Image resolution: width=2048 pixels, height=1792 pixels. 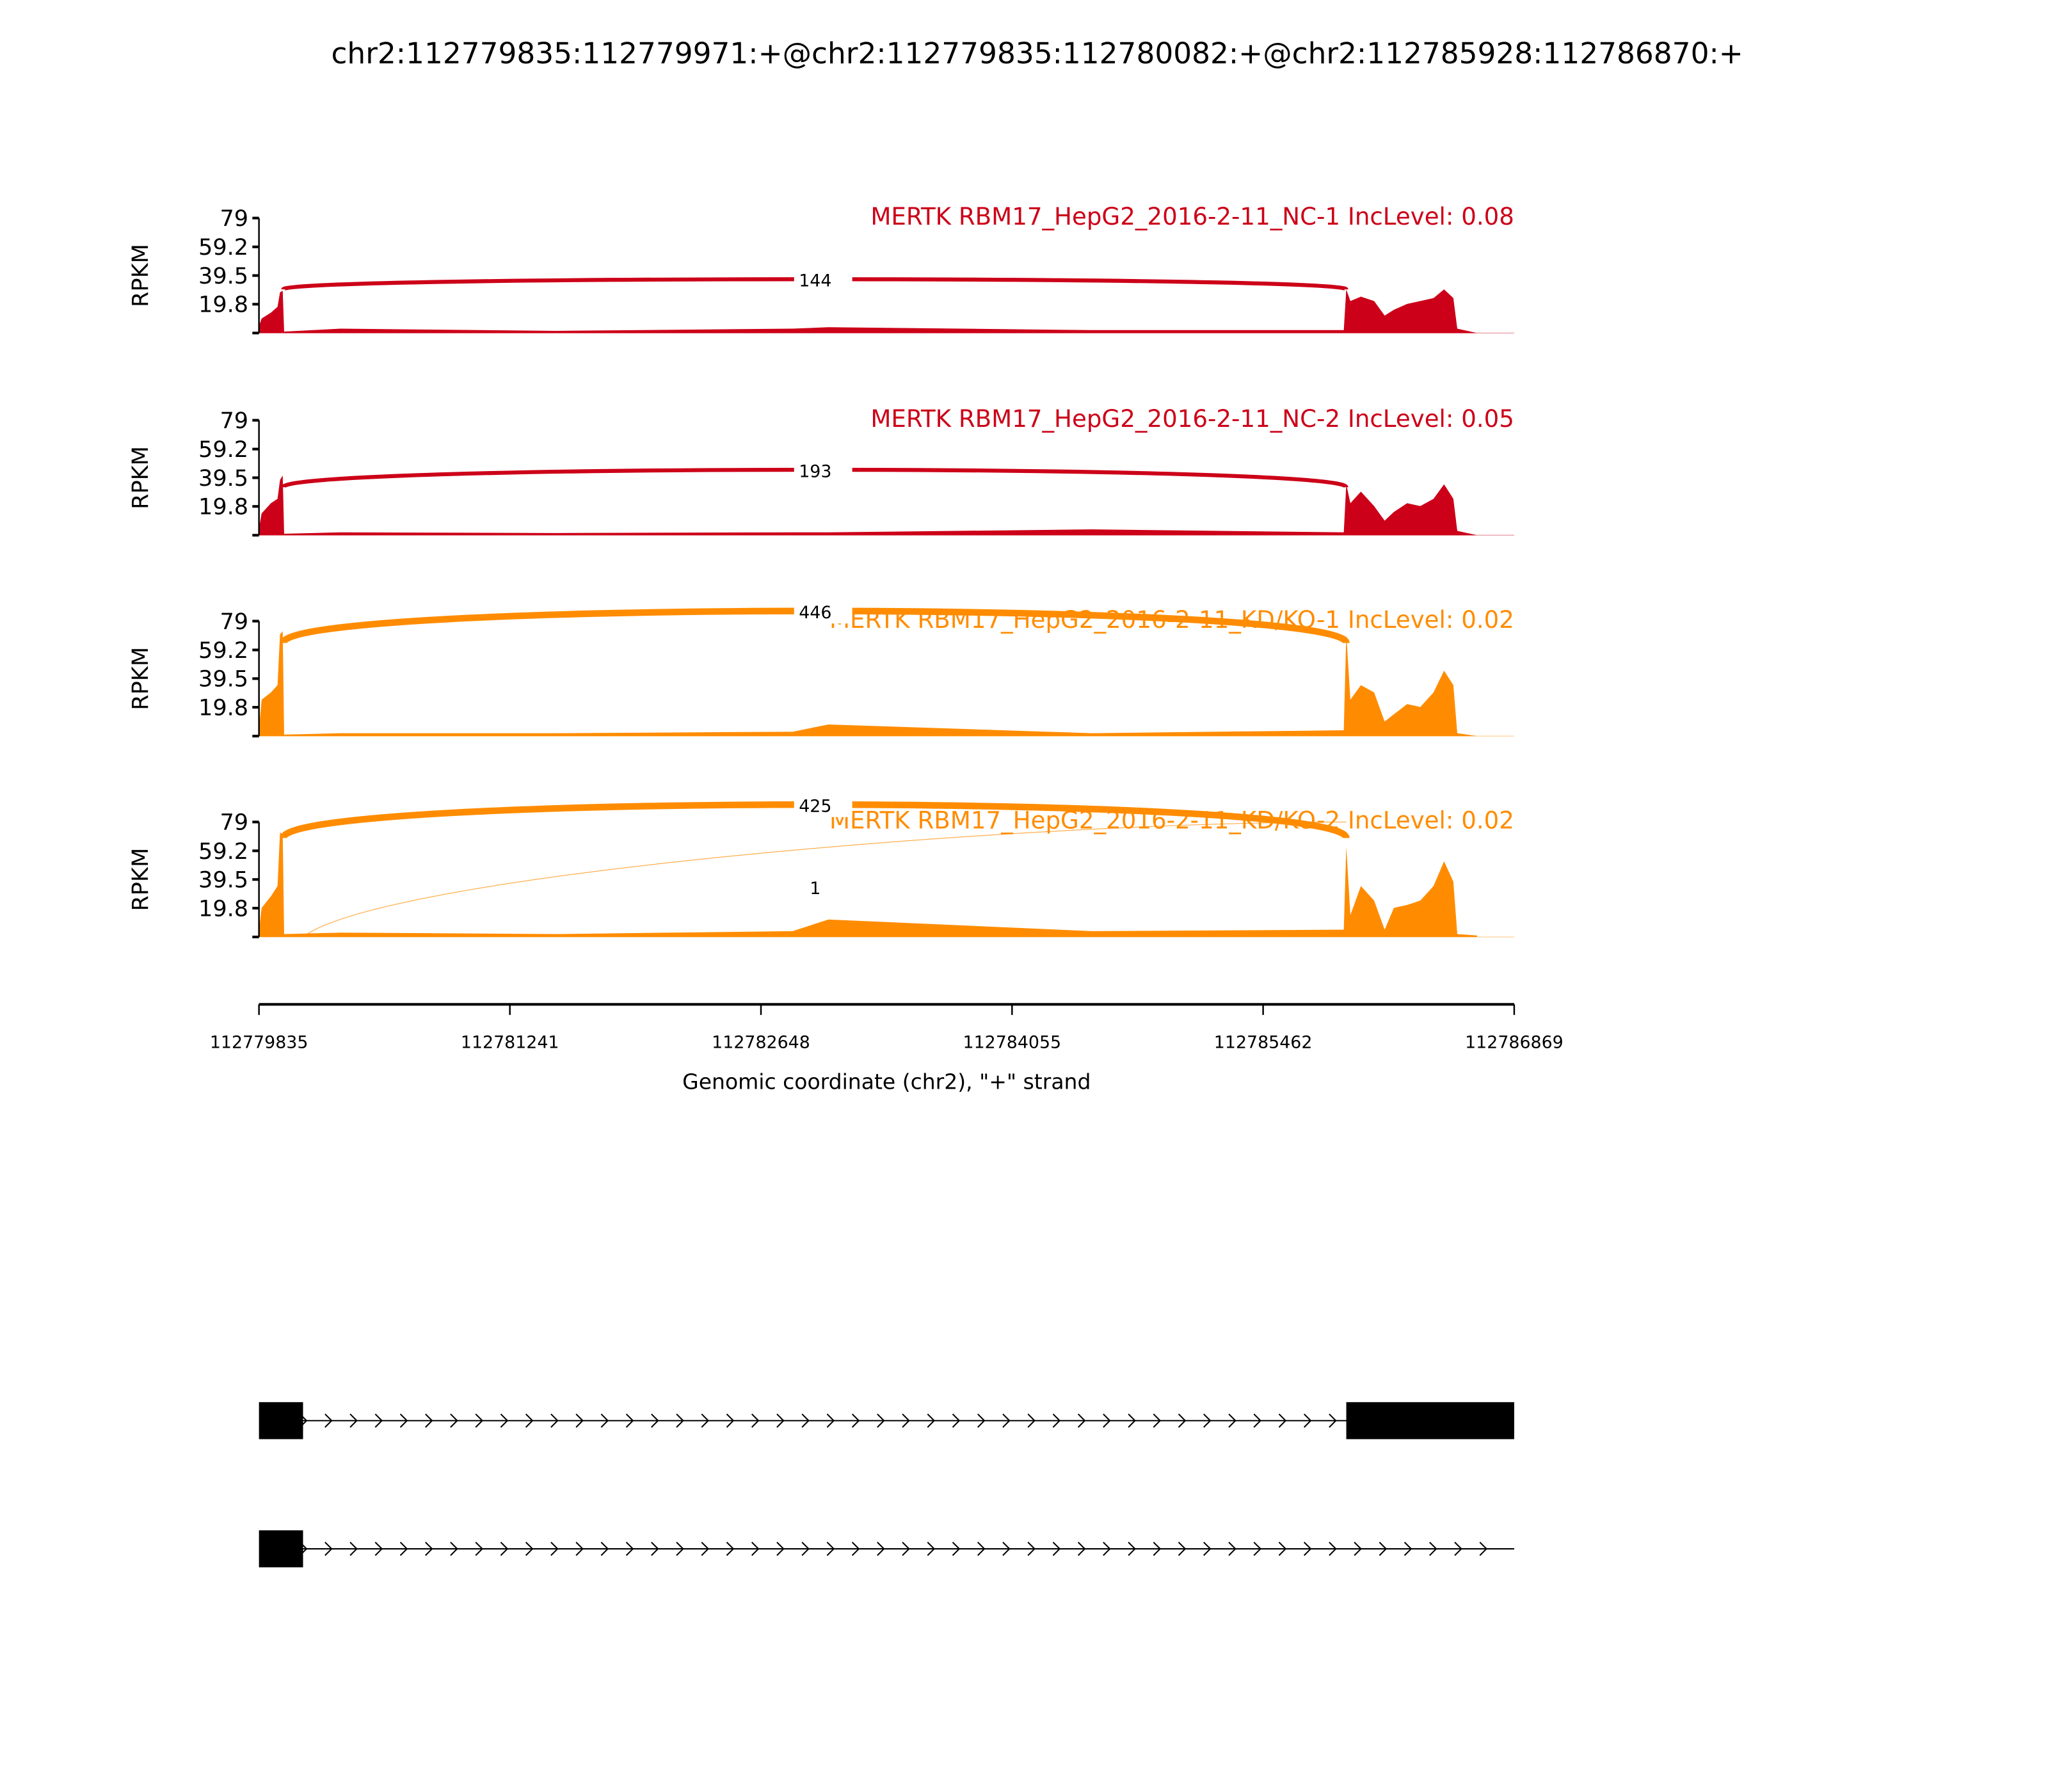 I want to click on x-tick-label: 112785462, so click(x=1263, y=1042).